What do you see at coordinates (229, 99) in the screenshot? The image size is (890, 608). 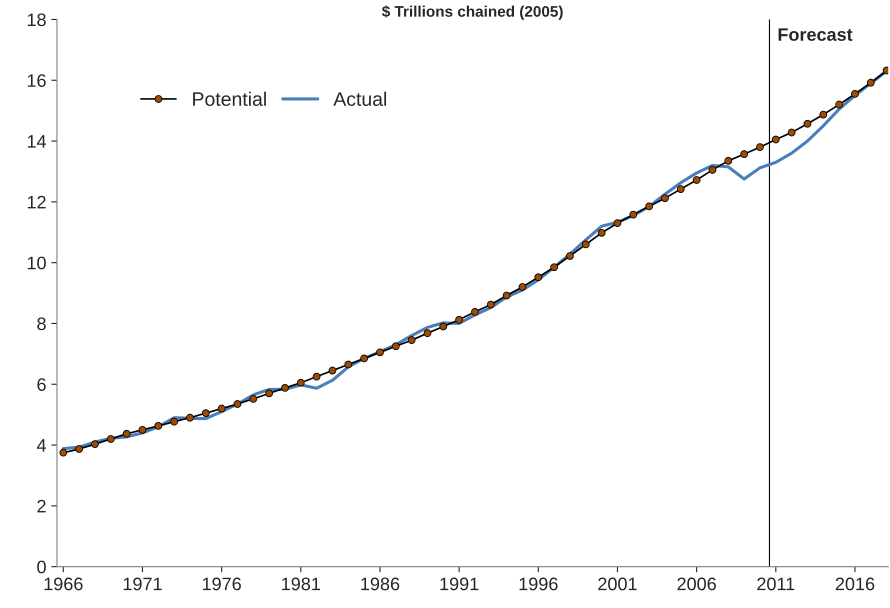 I see `legend-label: Potential` at bounding box center [229, 99].